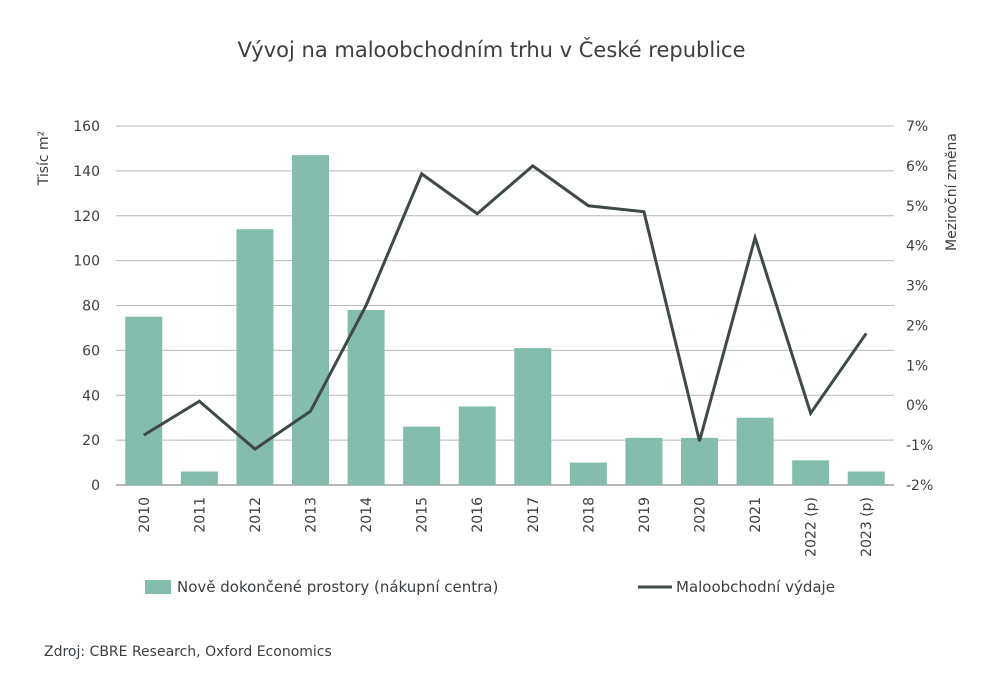 This screenshot has width=983, height=680. I want to click on left-tick-label: 120, so click(86, 217).